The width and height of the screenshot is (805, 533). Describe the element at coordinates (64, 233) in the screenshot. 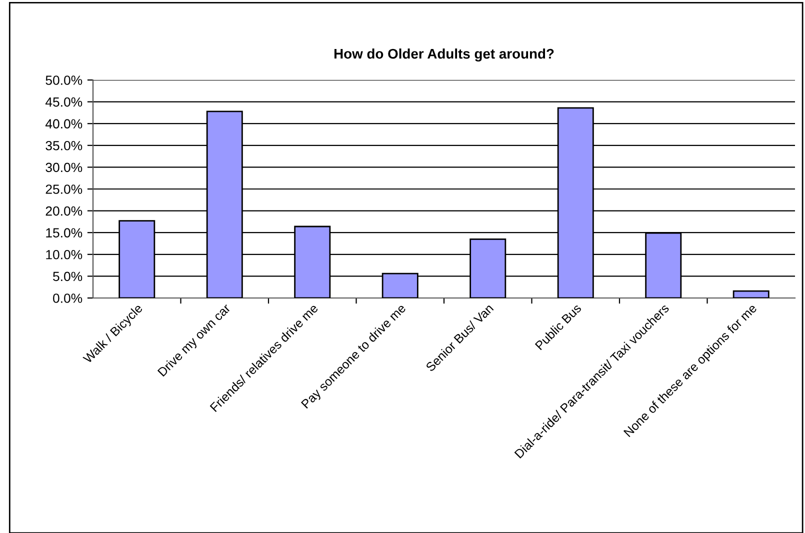

I see `y-tick-label: 15.0%` at that location.